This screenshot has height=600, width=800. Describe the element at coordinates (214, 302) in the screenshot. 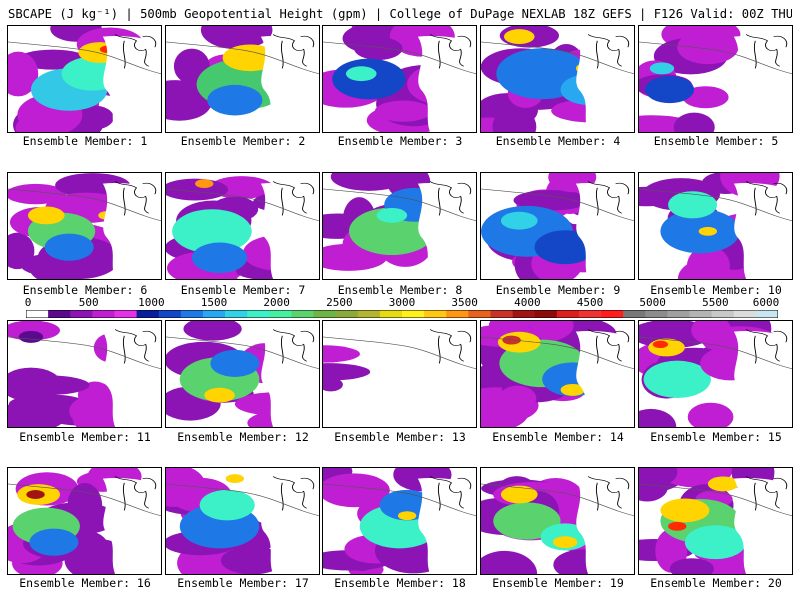

I see `colorbar-tick-label: 1500` at that location.